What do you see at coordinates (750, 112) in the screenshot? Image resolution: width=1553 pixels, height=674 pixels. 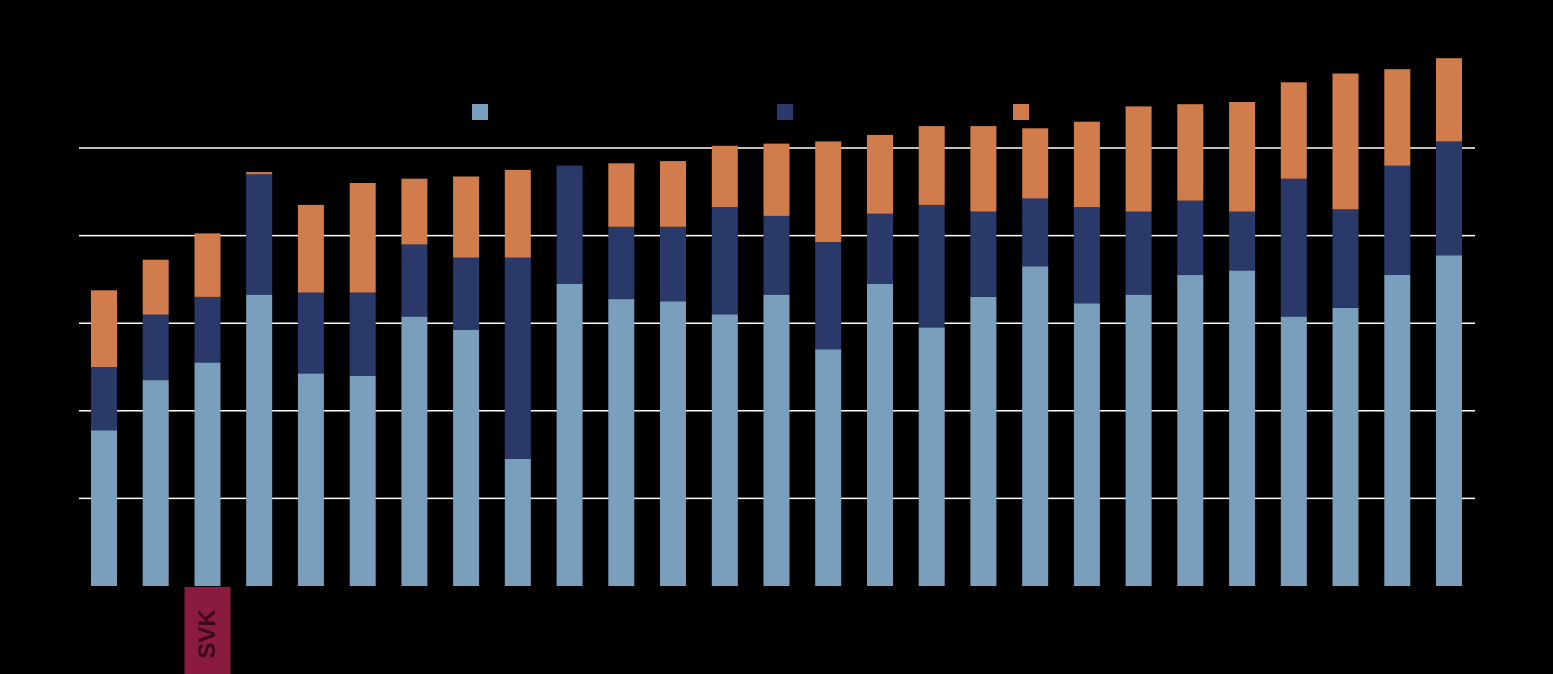 I see `legend` at bounding box center [750, 112].